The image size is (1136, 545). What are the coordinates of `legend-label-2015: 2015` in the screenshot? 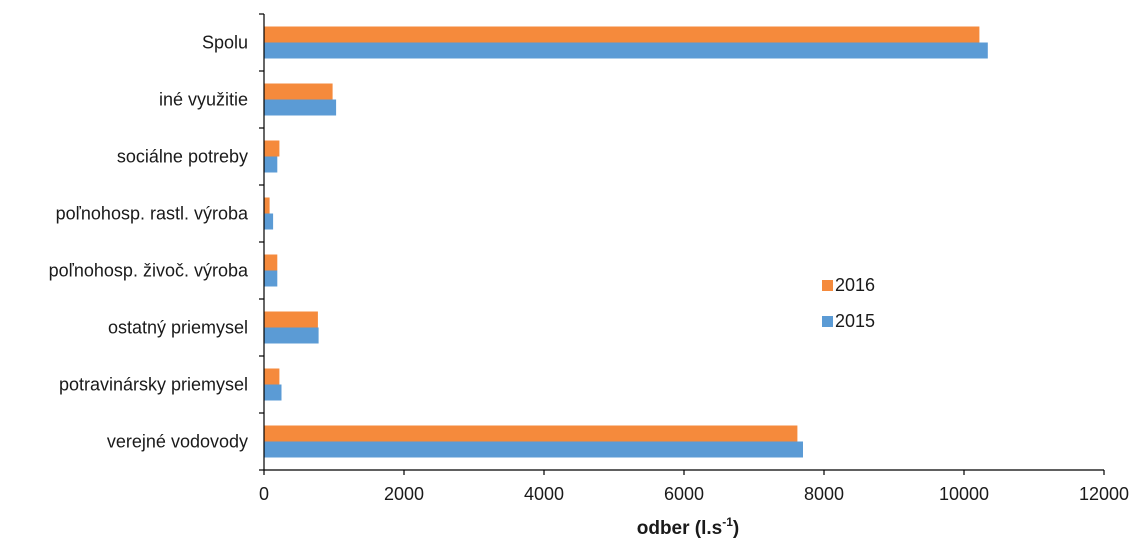 It's located at (855, 321).